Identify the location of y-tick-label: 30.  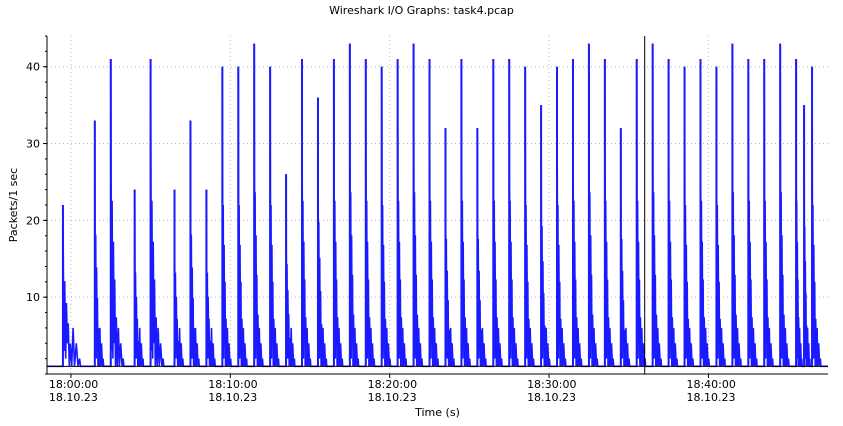
(33, 144).